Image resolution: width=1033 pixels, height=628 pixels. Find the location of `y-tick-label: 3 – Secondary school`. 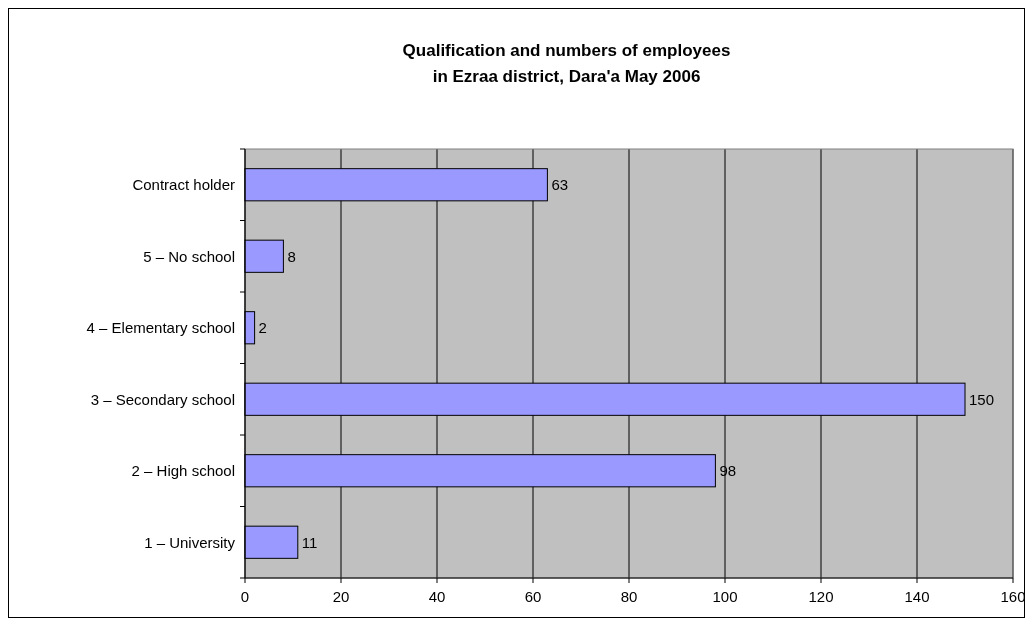

y-tick-label: 3 – Secondary school is located at coordinates (162, 399).